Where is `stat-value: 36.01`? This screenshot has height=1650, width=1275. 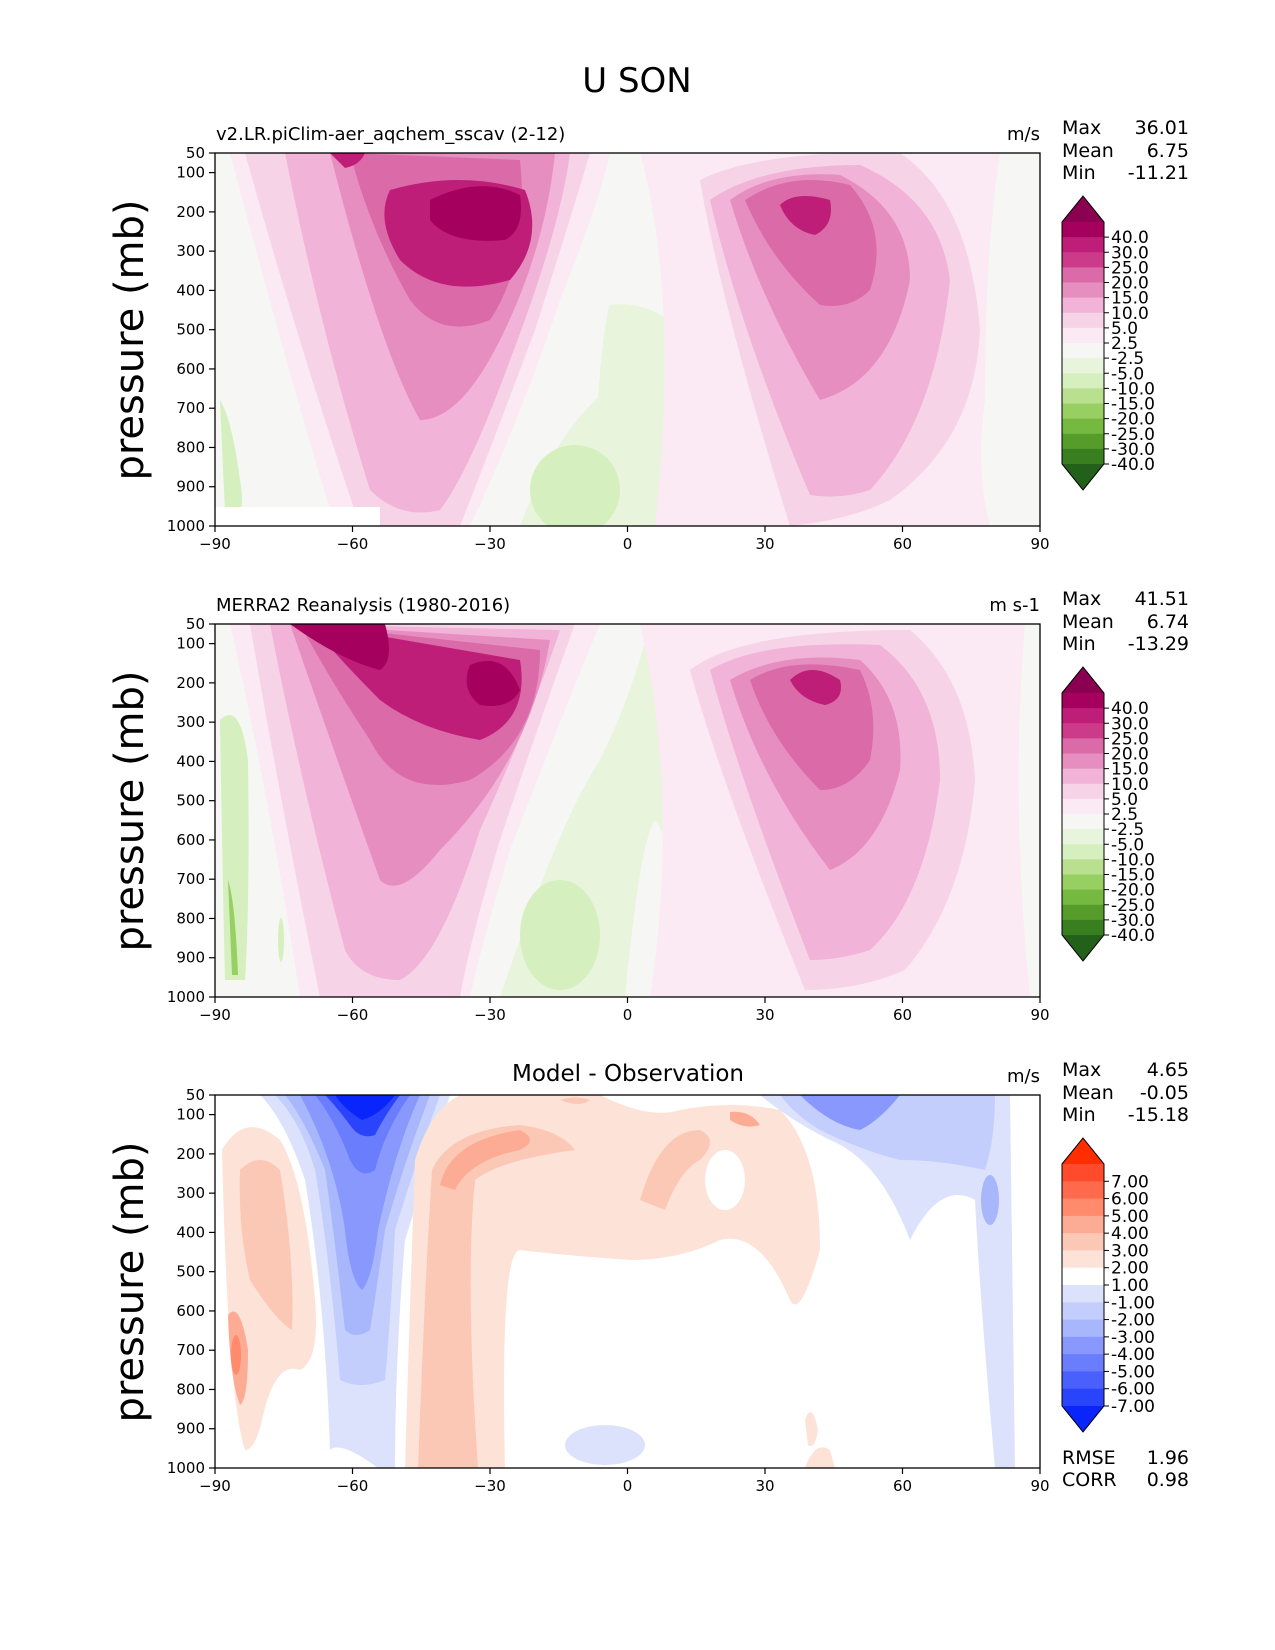 stat-value: 36.01 is located at coordinates (1162, 128).